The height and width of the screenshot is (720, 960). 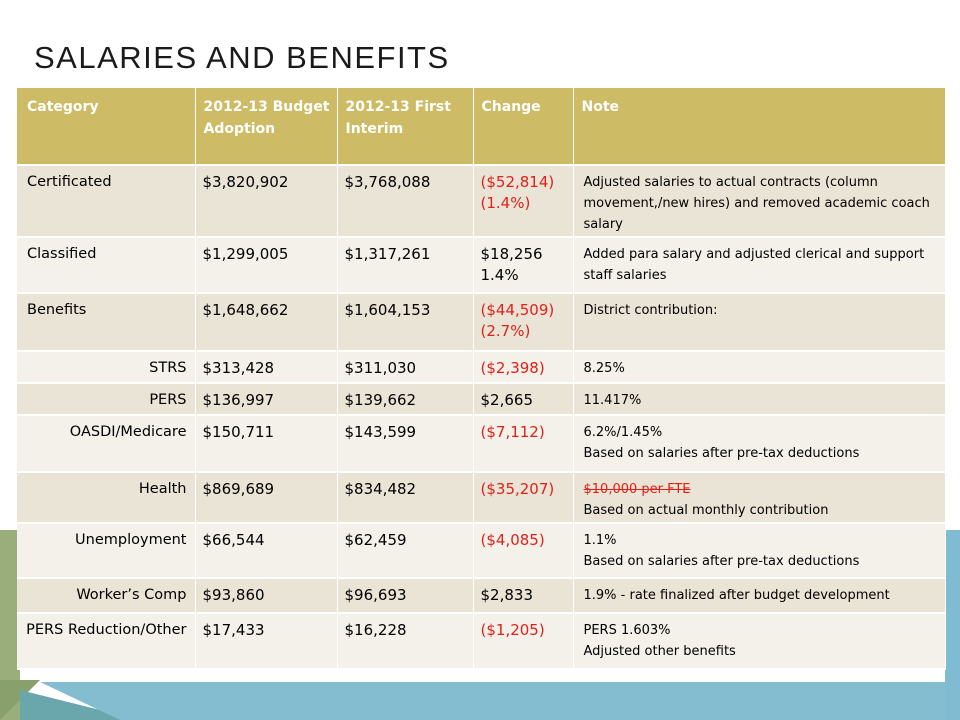 What do you see at coordinates (600, 540) in the screenshot?
I see `note-line: 1.1%` at bounding box center [600, 540].